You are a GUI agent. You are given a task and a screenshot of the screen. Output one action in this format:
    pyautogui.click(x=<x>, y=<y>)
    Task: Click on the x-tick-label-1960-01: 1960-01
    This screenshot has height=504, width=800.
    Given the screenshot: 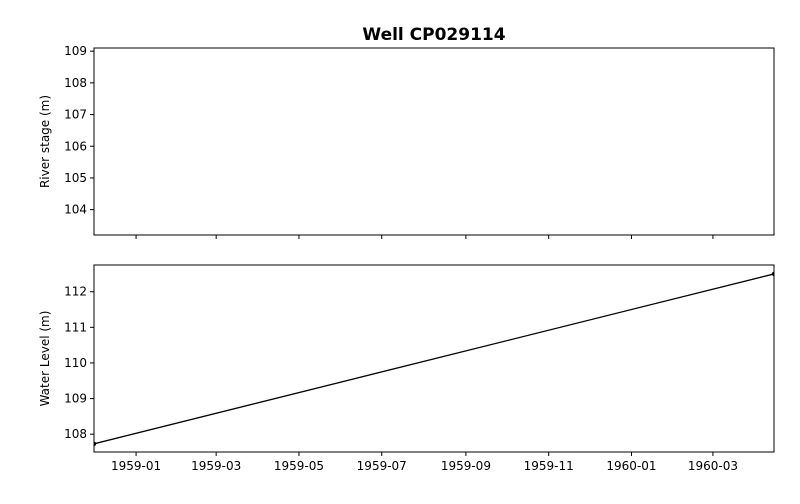 What is the action you would take?
    pyautogui.click(x=631, y=466)
    